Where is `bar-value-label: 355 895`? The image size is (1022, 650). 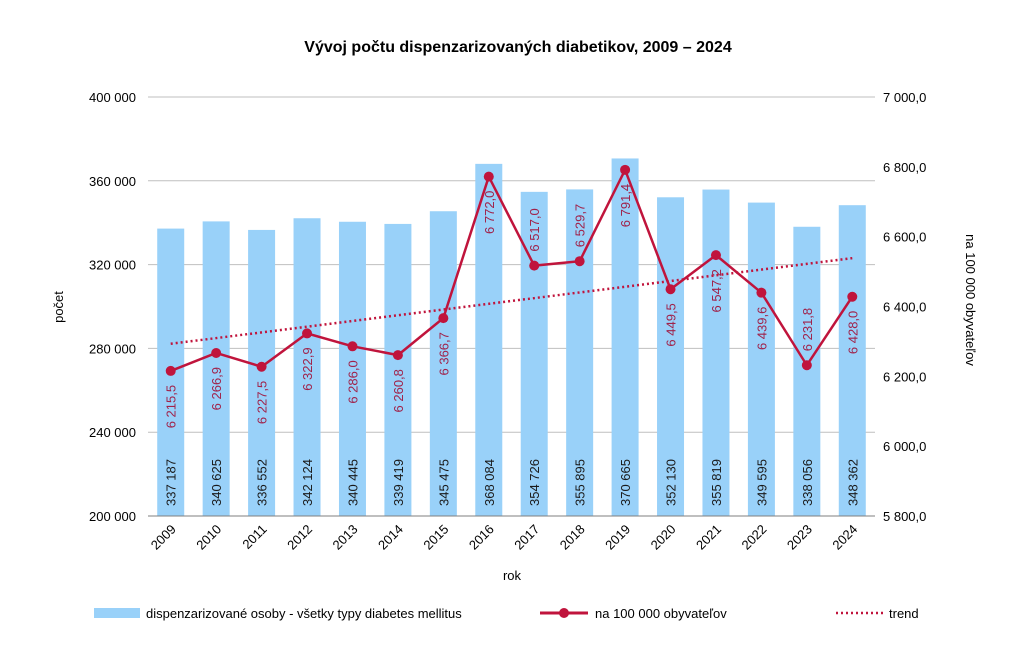 bar-value-label: 355 895 is located at coordinates (580, 482).